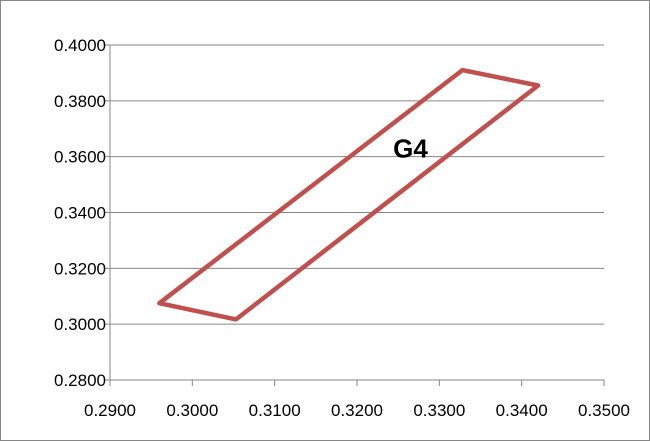  Describe the element at coordinates (522, 410) in the screenshot. I see `x-tick-label: 0.3400` at that location.